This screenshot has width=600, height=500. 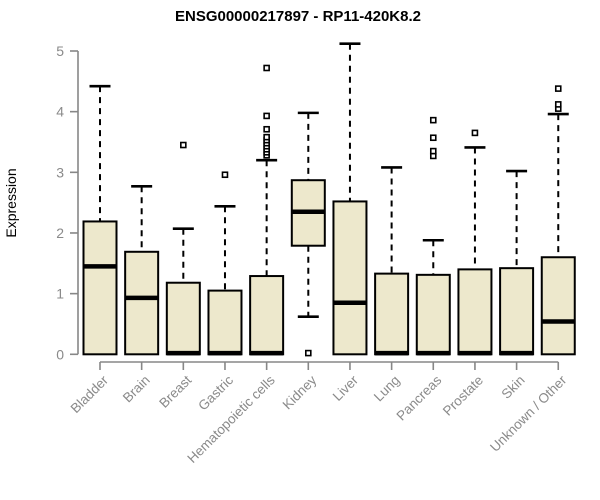 What do you see at coordinates (183, 248) in the screenshot?
I see `box-breast` at bounding box center [183, 248].